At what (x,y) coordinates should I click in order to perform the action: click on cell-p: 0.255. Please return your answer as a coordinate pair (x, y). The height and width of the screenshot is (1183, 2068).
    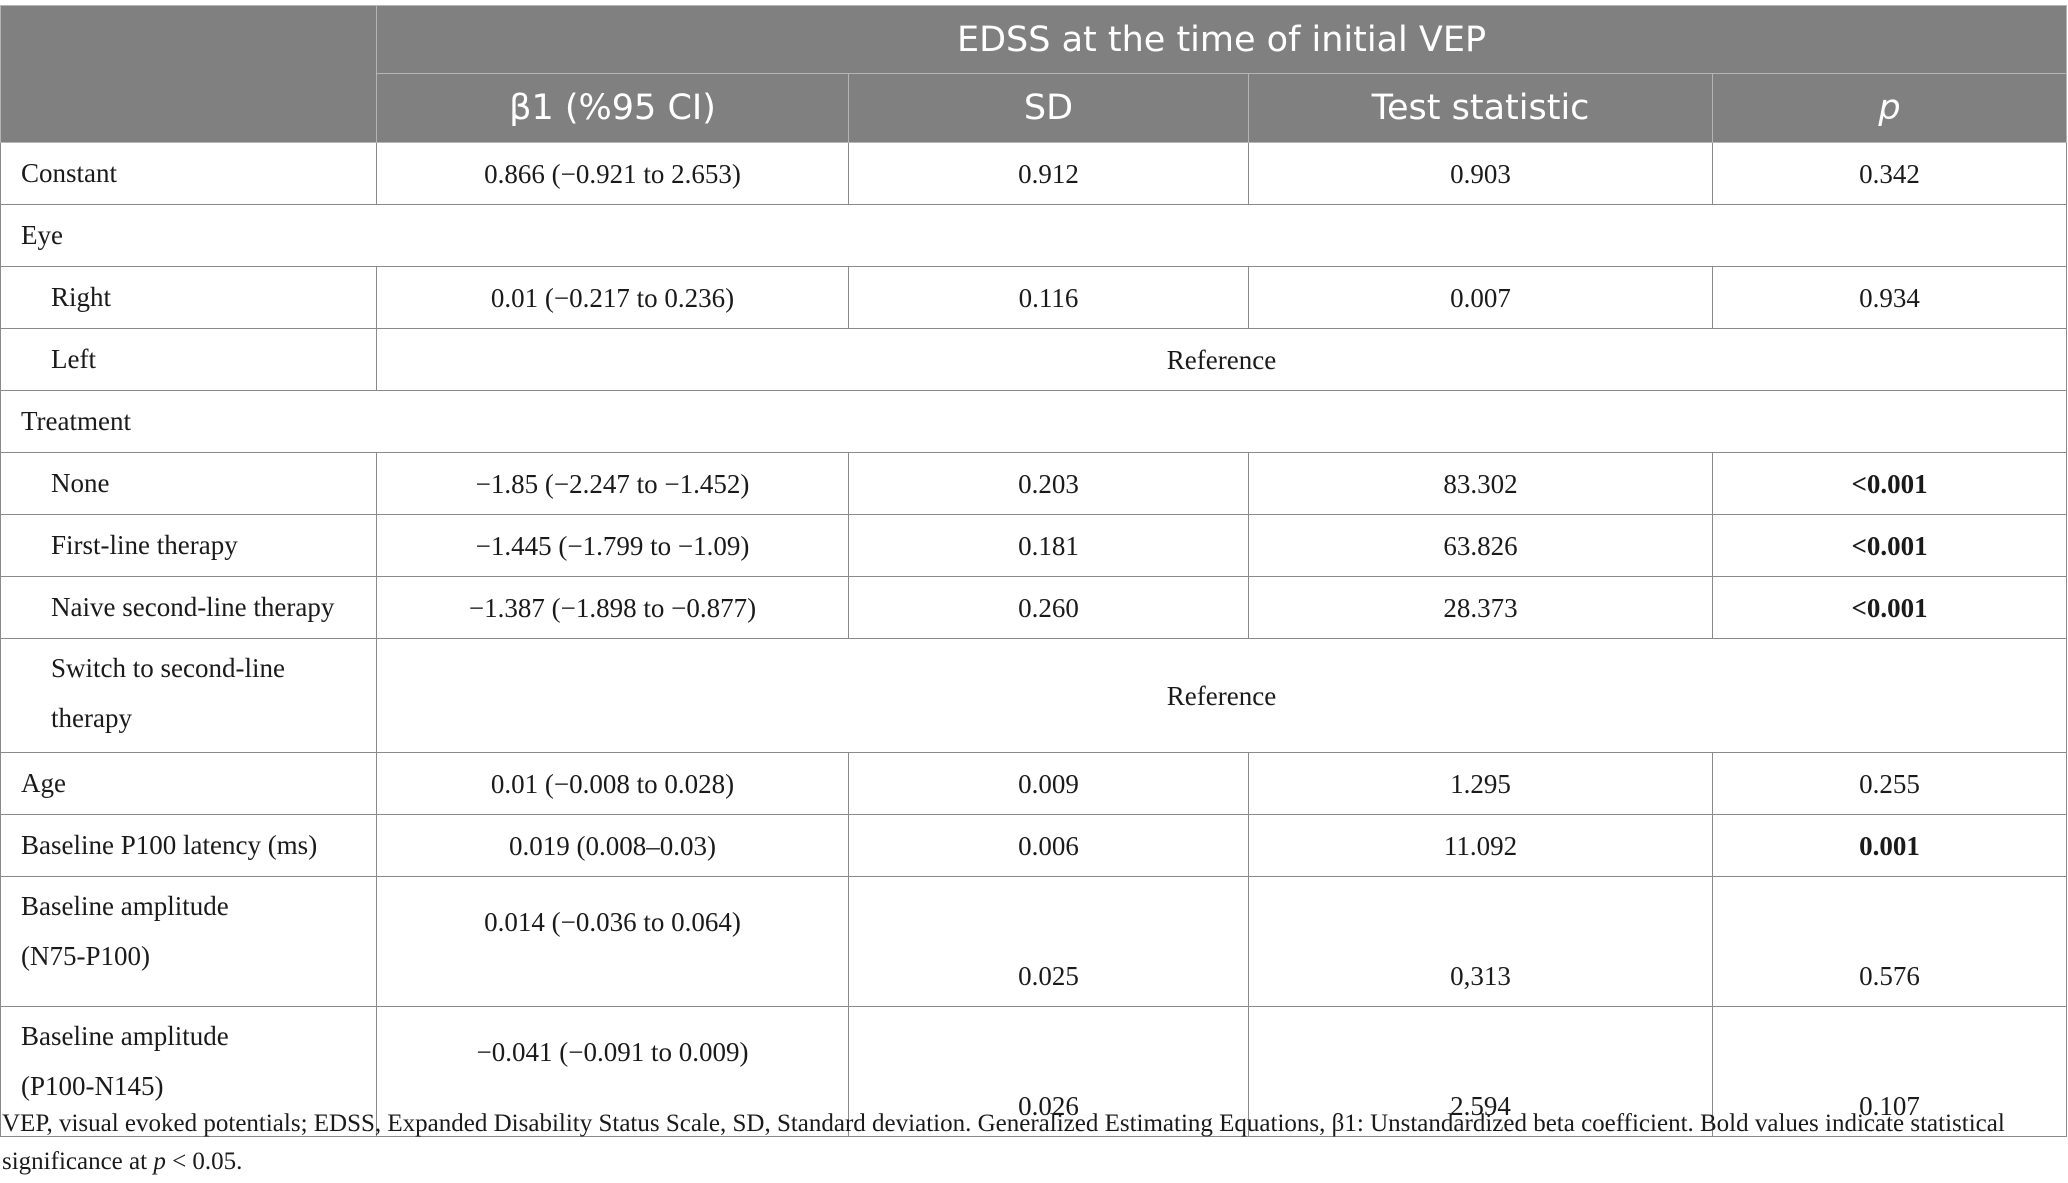
    Looking at the image, I should click on (1889, 783).